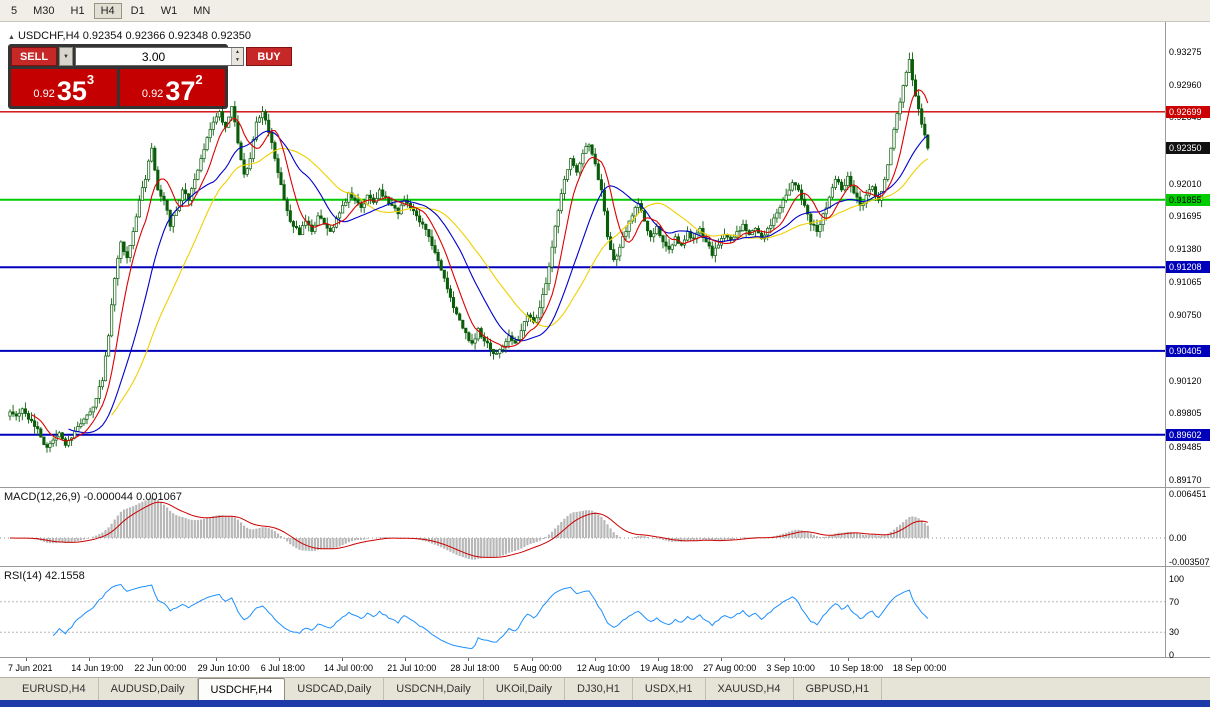 Image resolution: width=1210 pixels, height=707 pixels. I want to click on chart-tab-eurusd-h4: EURUSD,H4, so click(54, 689).